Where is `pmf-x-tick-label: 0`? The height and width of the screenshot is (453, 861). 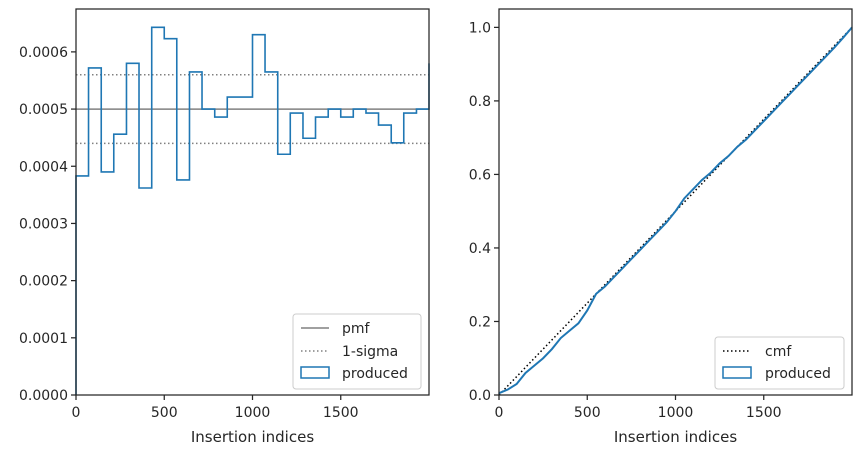
pmf-x-tick-label: 0 is located at coordinates (76, 413).